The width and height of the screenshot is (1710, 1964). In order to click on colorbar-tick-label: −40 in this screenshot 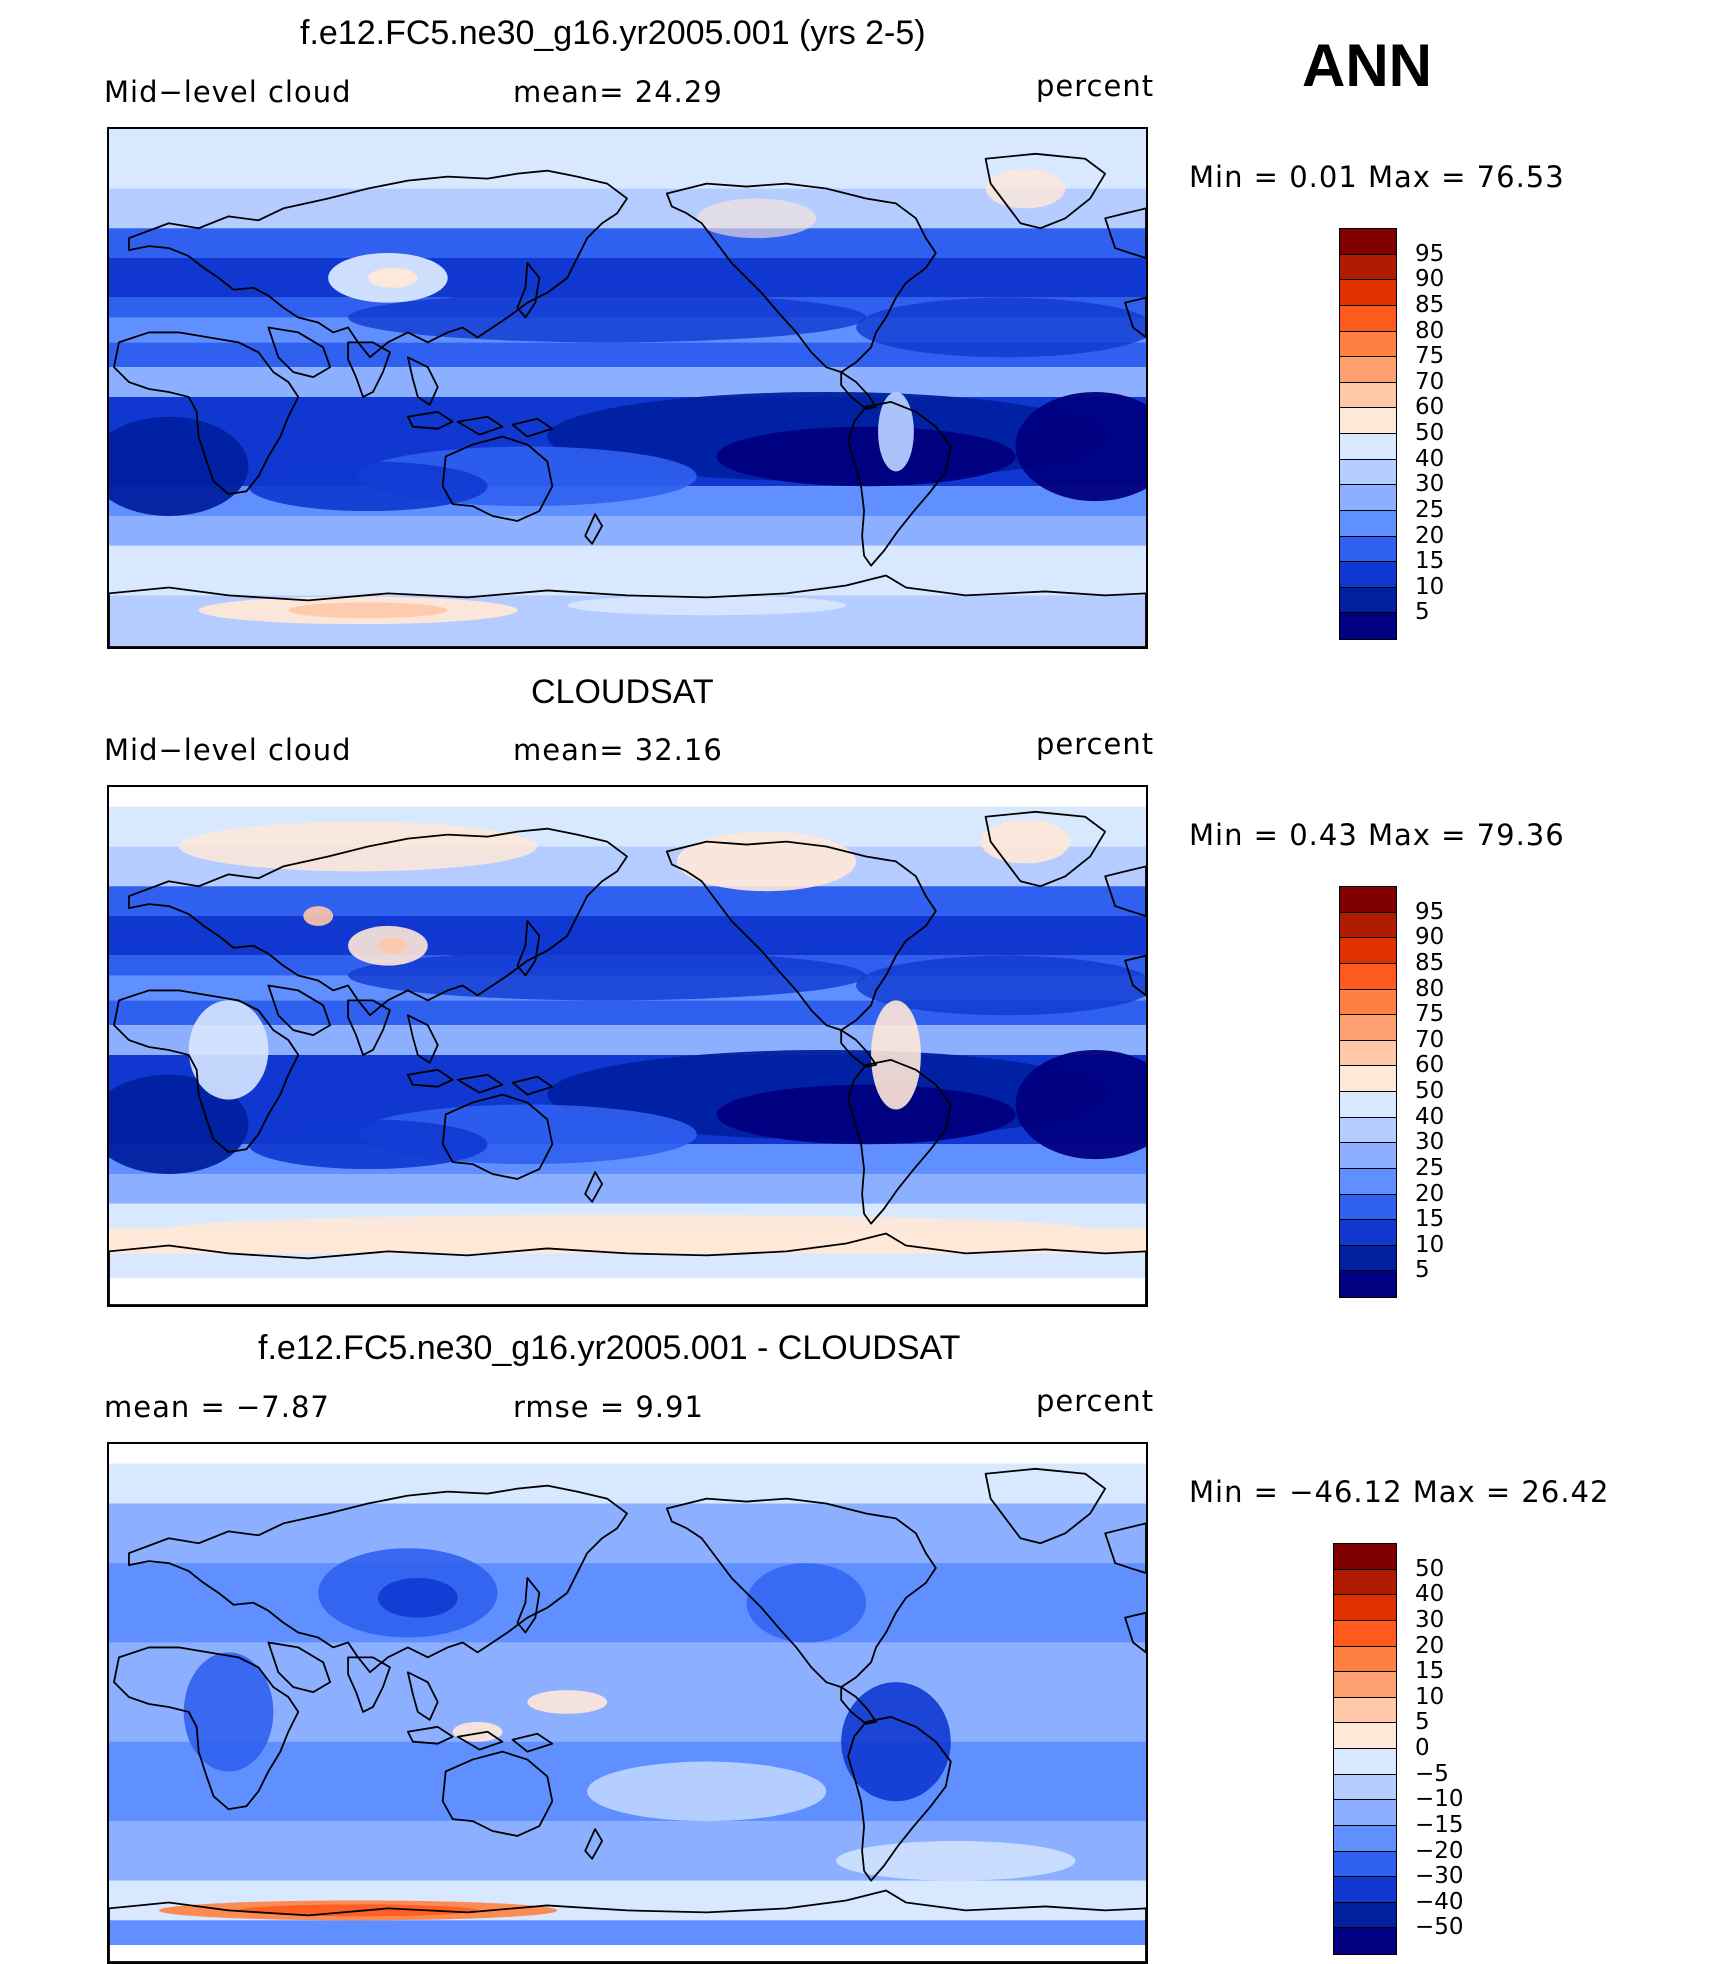, I will do `click(1439, 1901)`.